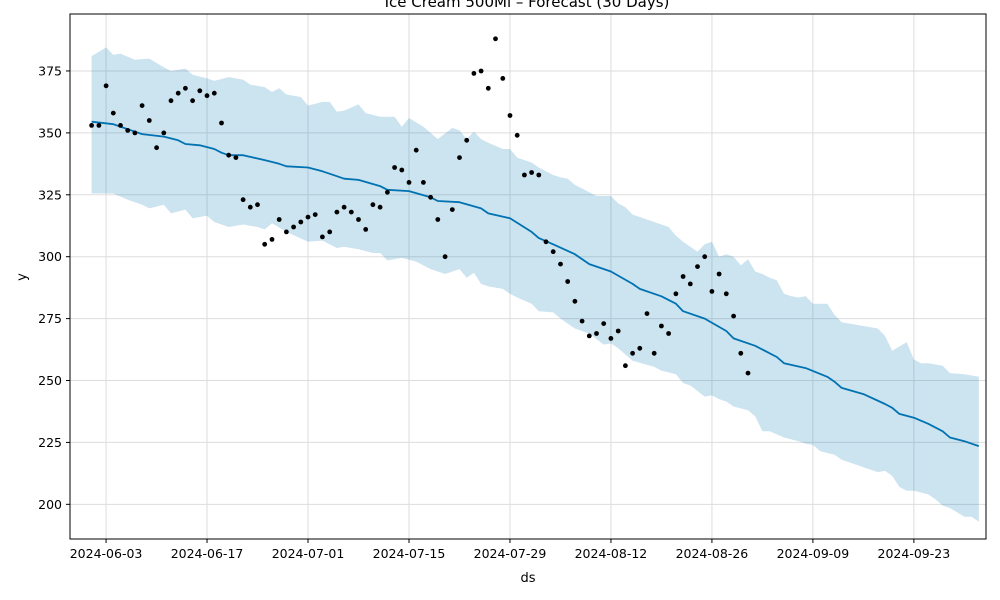 The height and width of the screenshot is (600, 1000). Describe the element at coordinates (527, 578) in the screenshot. I see `x-axis-label: ds` at that location.